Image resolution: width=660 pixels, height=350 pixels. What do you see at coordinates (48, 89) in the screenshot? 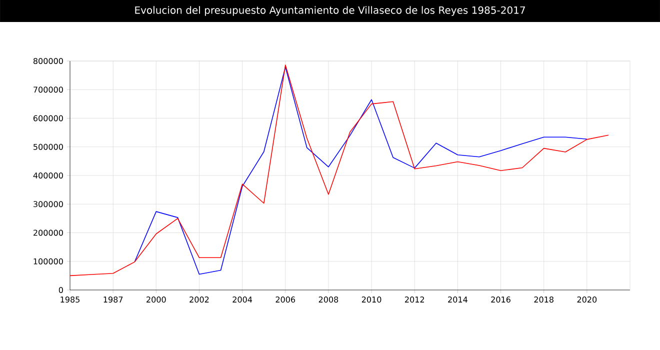
I see `y-tick-label: 700000` at bounding box center [48, 89].